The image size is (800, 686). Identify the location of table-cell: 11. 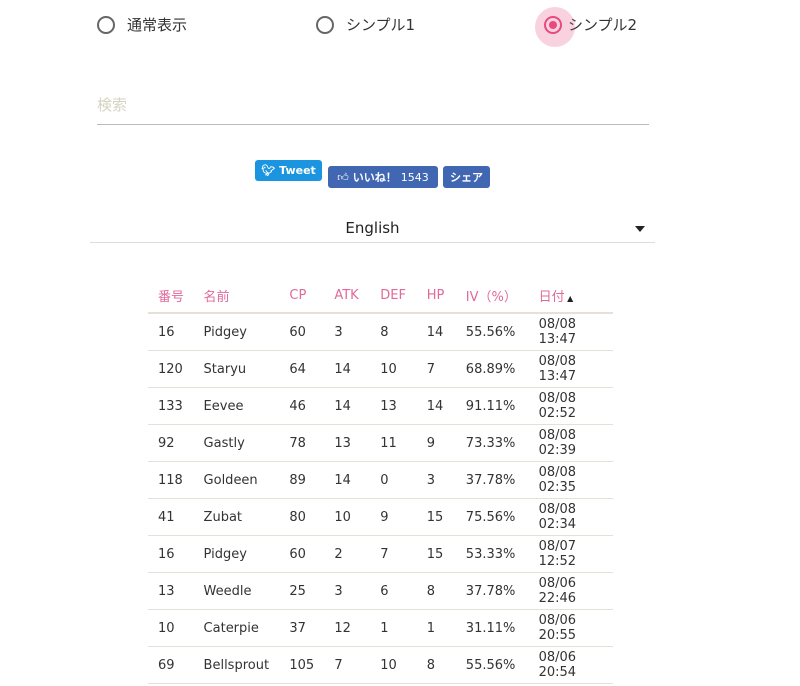
(393, 443).